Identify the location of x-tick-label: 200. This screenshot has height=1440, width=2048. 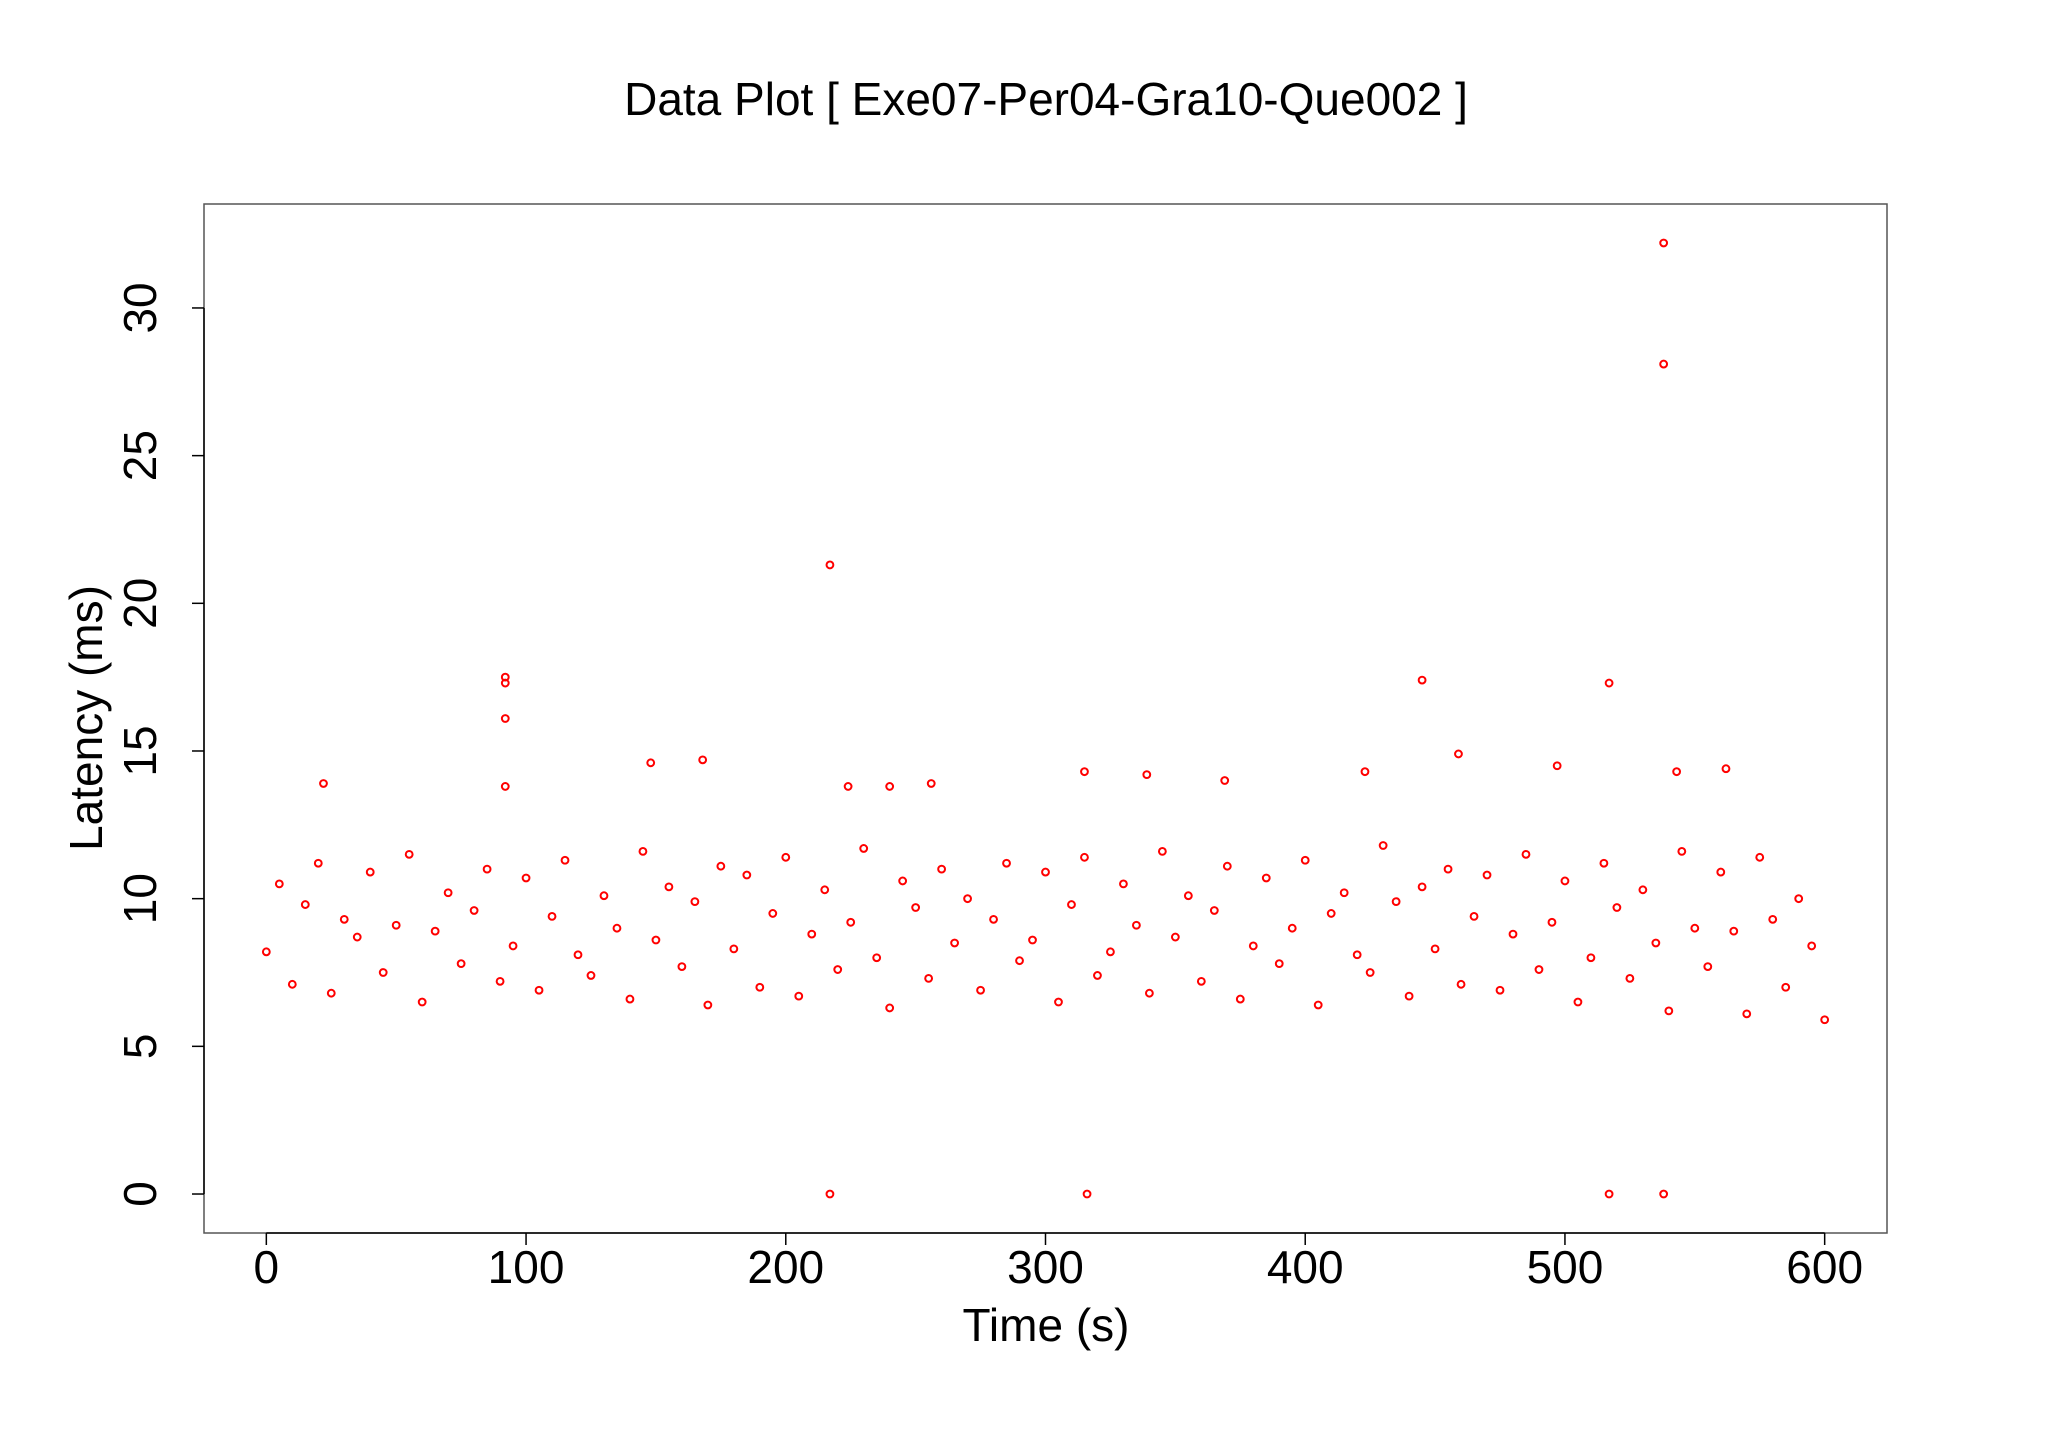
(785, 1267).